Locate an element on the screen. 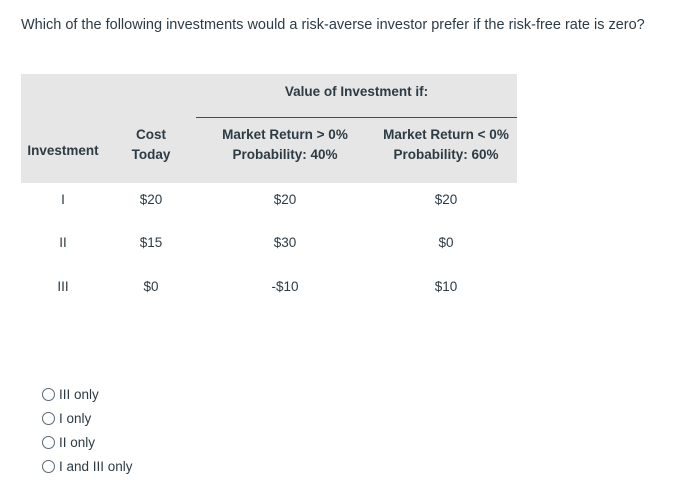 The height and width of the screenshot is (483, 700). option-label: I only is located at coordinates (75, 418).